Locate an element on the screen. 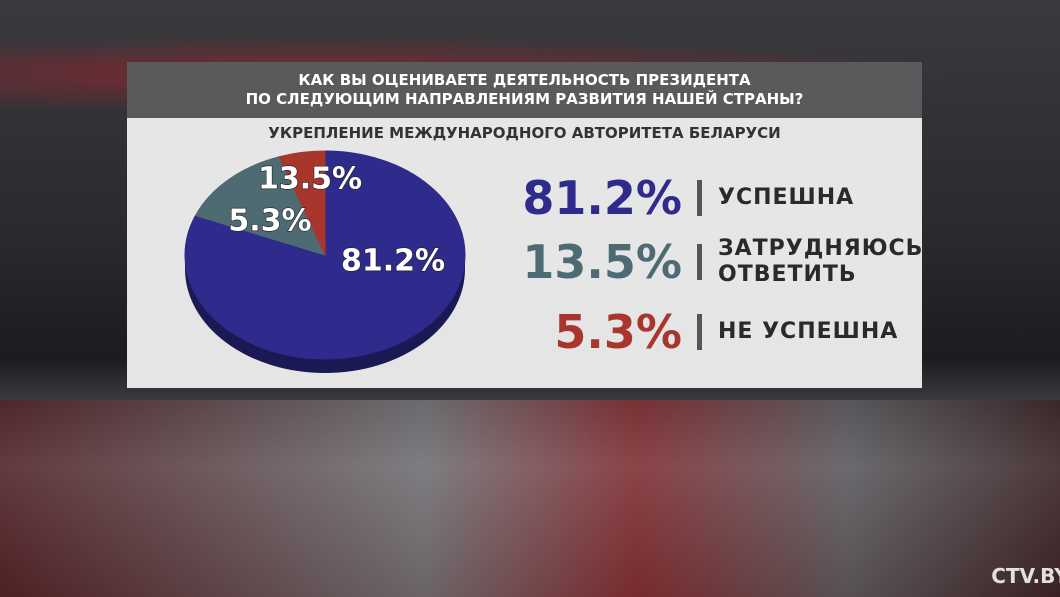  legend-value: 5.3% is located at coordinates (618, 332).